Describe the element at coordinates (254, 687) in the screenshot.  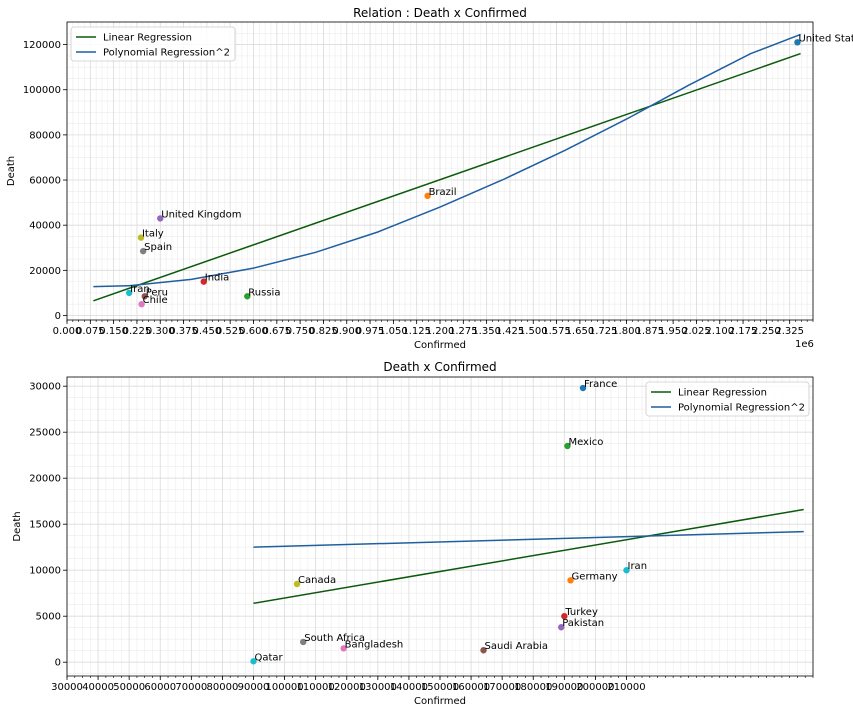
I see `x-tick-label: 90000` at that location.